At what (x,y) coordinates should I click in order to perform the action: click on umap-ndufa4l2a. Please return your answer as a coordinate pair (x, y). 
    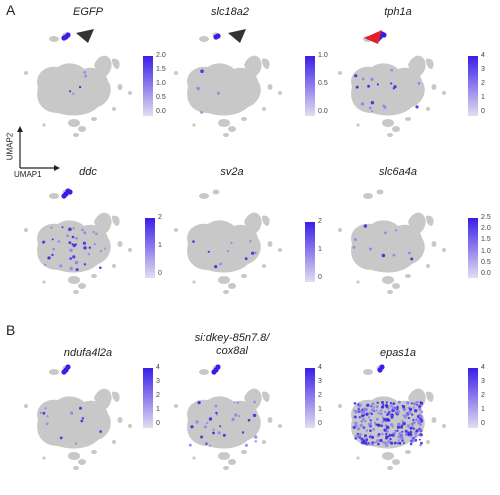
    Looking at the image, I should click on (78, 417).